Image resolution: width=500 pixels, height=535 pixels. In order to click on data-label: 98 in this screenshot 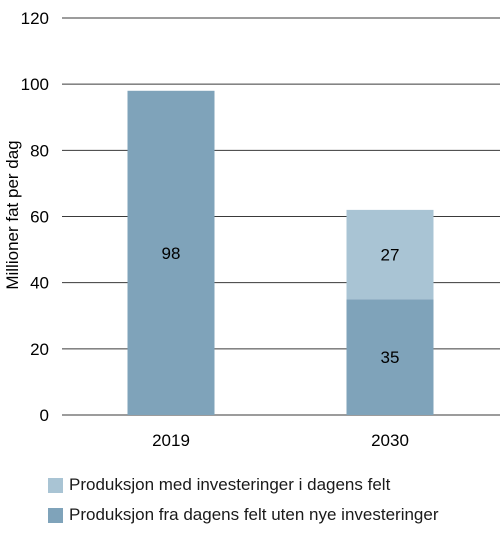, I will do `click(171, 253)`.